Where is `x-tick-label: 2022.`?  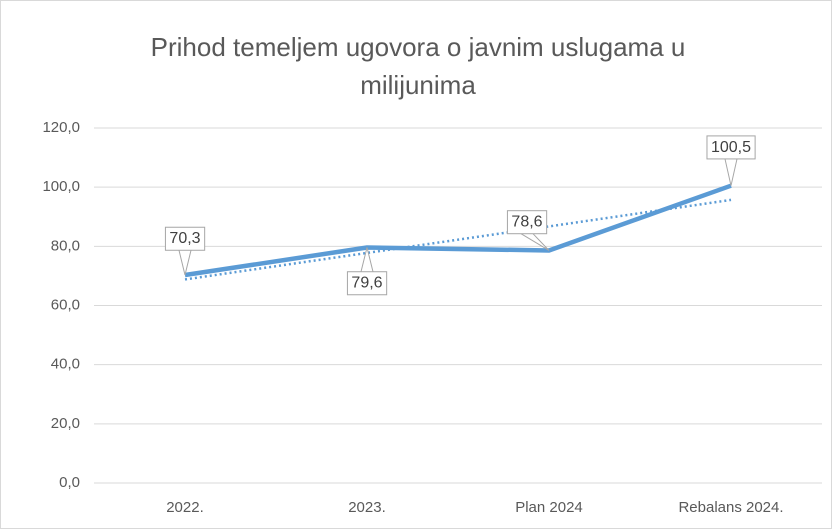 x-tick-label: 2022. is located at coordinates (185, 507).